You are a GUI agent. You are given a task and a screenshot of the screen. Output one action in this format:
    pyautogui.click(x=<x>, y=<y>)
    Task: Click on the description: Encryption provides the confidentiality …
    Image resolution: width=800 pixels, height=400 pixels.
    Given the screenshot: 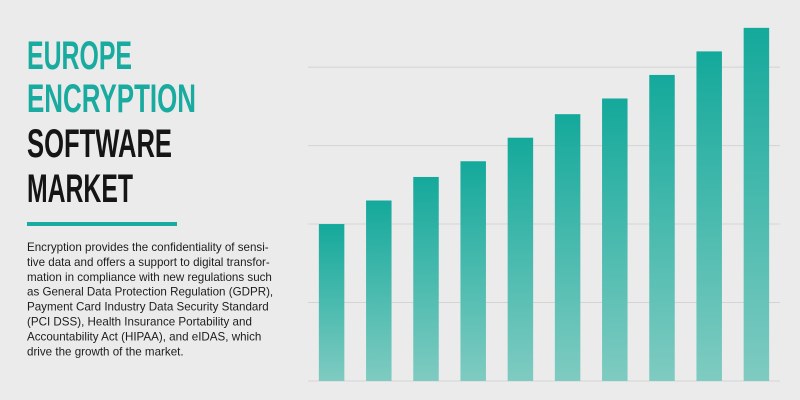 What is the action you would take?
    pyautogui.click(x=150, y=299)
    